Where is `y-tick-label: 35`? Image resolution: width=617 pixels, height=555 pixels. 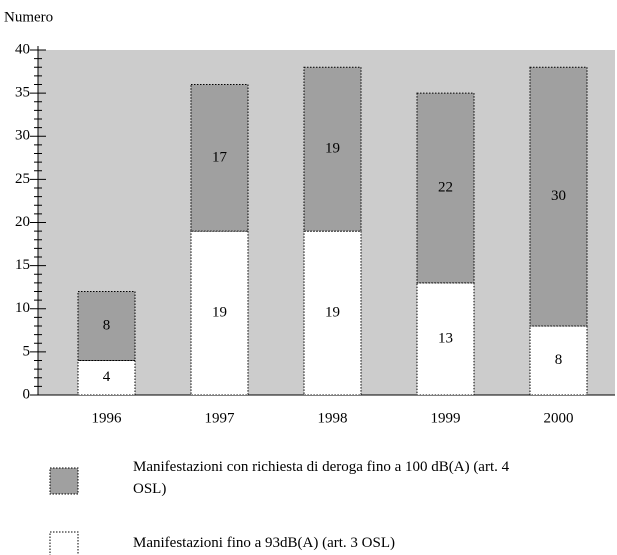 y-tick-label: 35 is located at coordinates (22, 93).